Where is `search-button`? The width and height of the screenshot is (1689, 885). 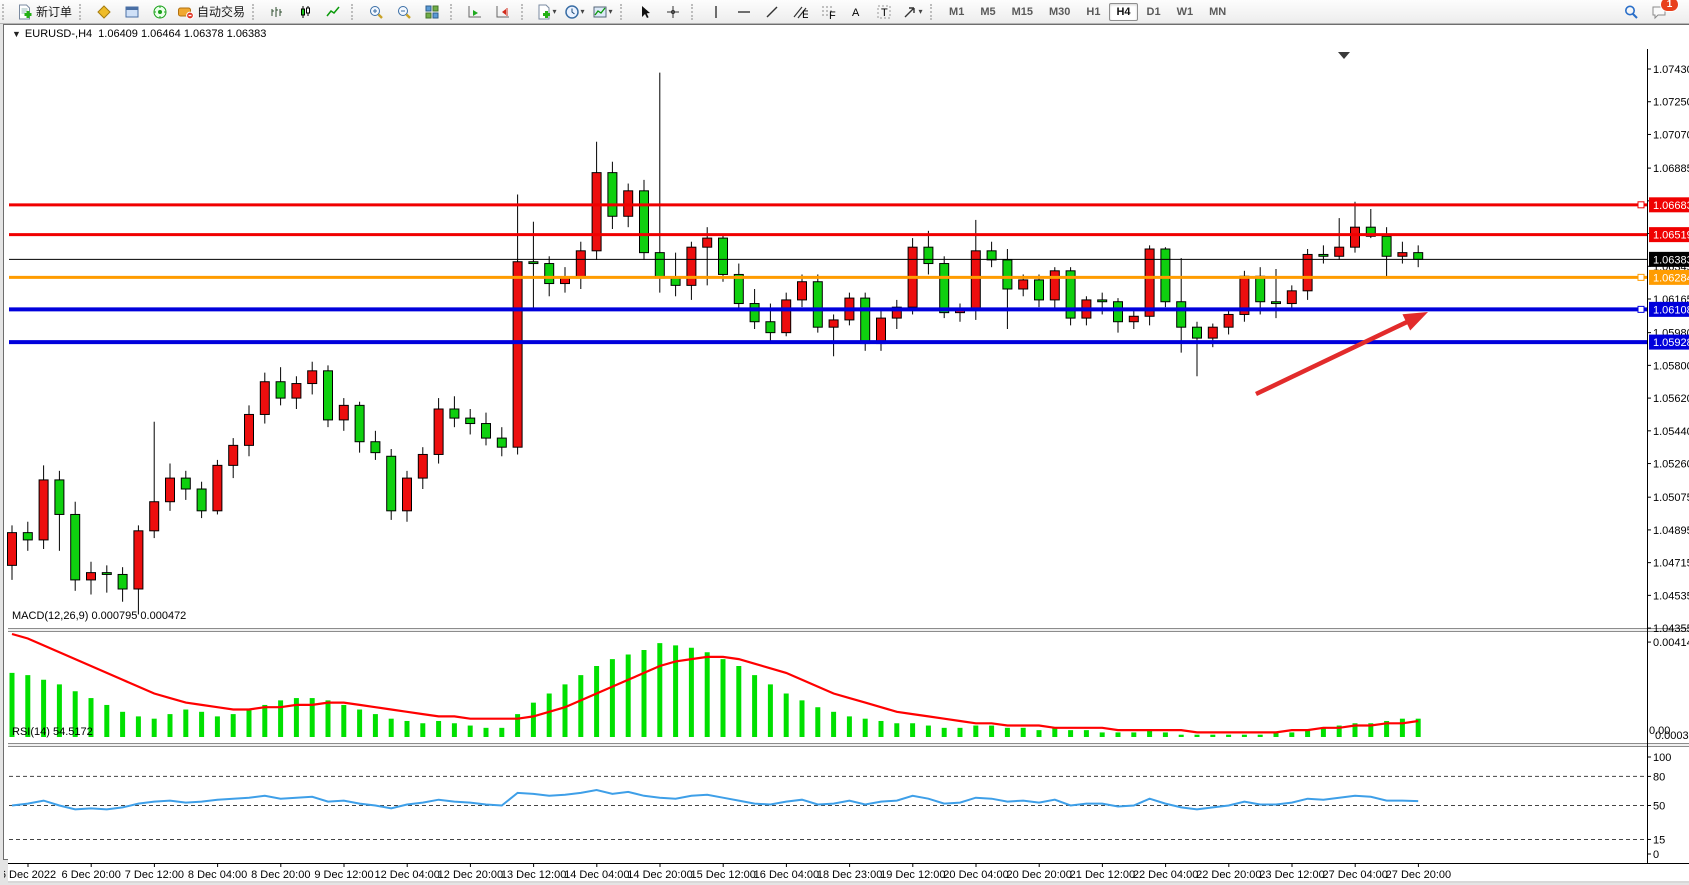 search-button is located at coordinates (1631, 12).